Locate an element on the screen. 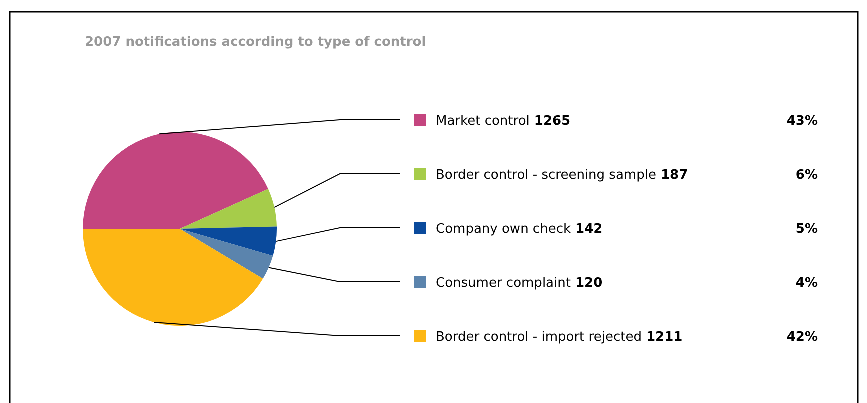 This screenshot has width=867, height=403. text: 4% is located at coordinates (807, 283).